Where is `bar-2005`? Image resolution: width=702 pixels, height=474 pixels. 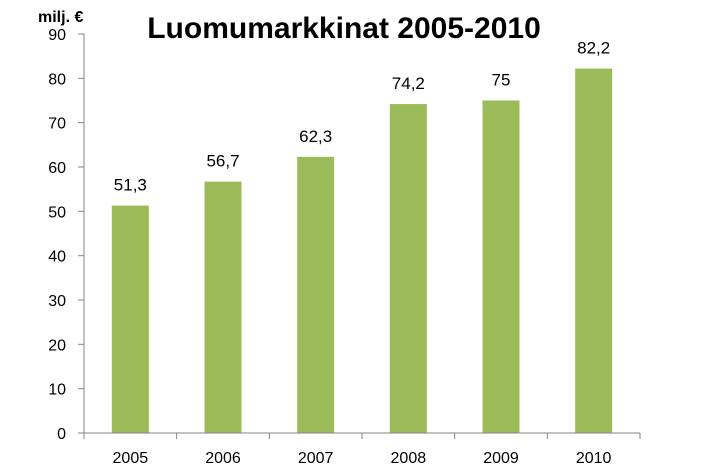
bar-2005 is located at coordinates (130, 319).